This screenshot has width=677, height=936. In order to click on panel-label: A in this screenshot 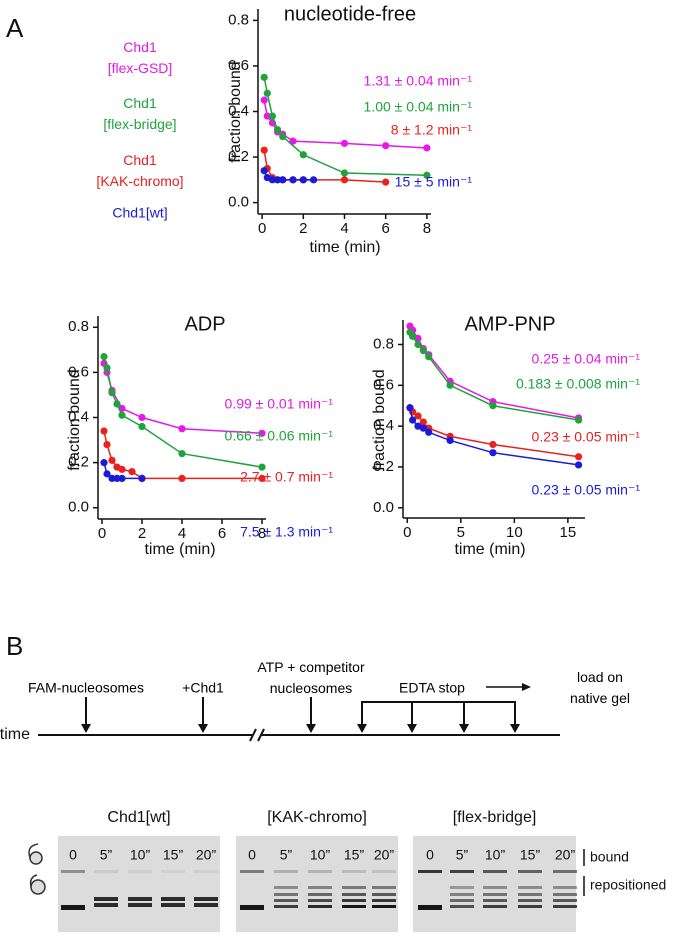, I will do `click(15, 28)`.